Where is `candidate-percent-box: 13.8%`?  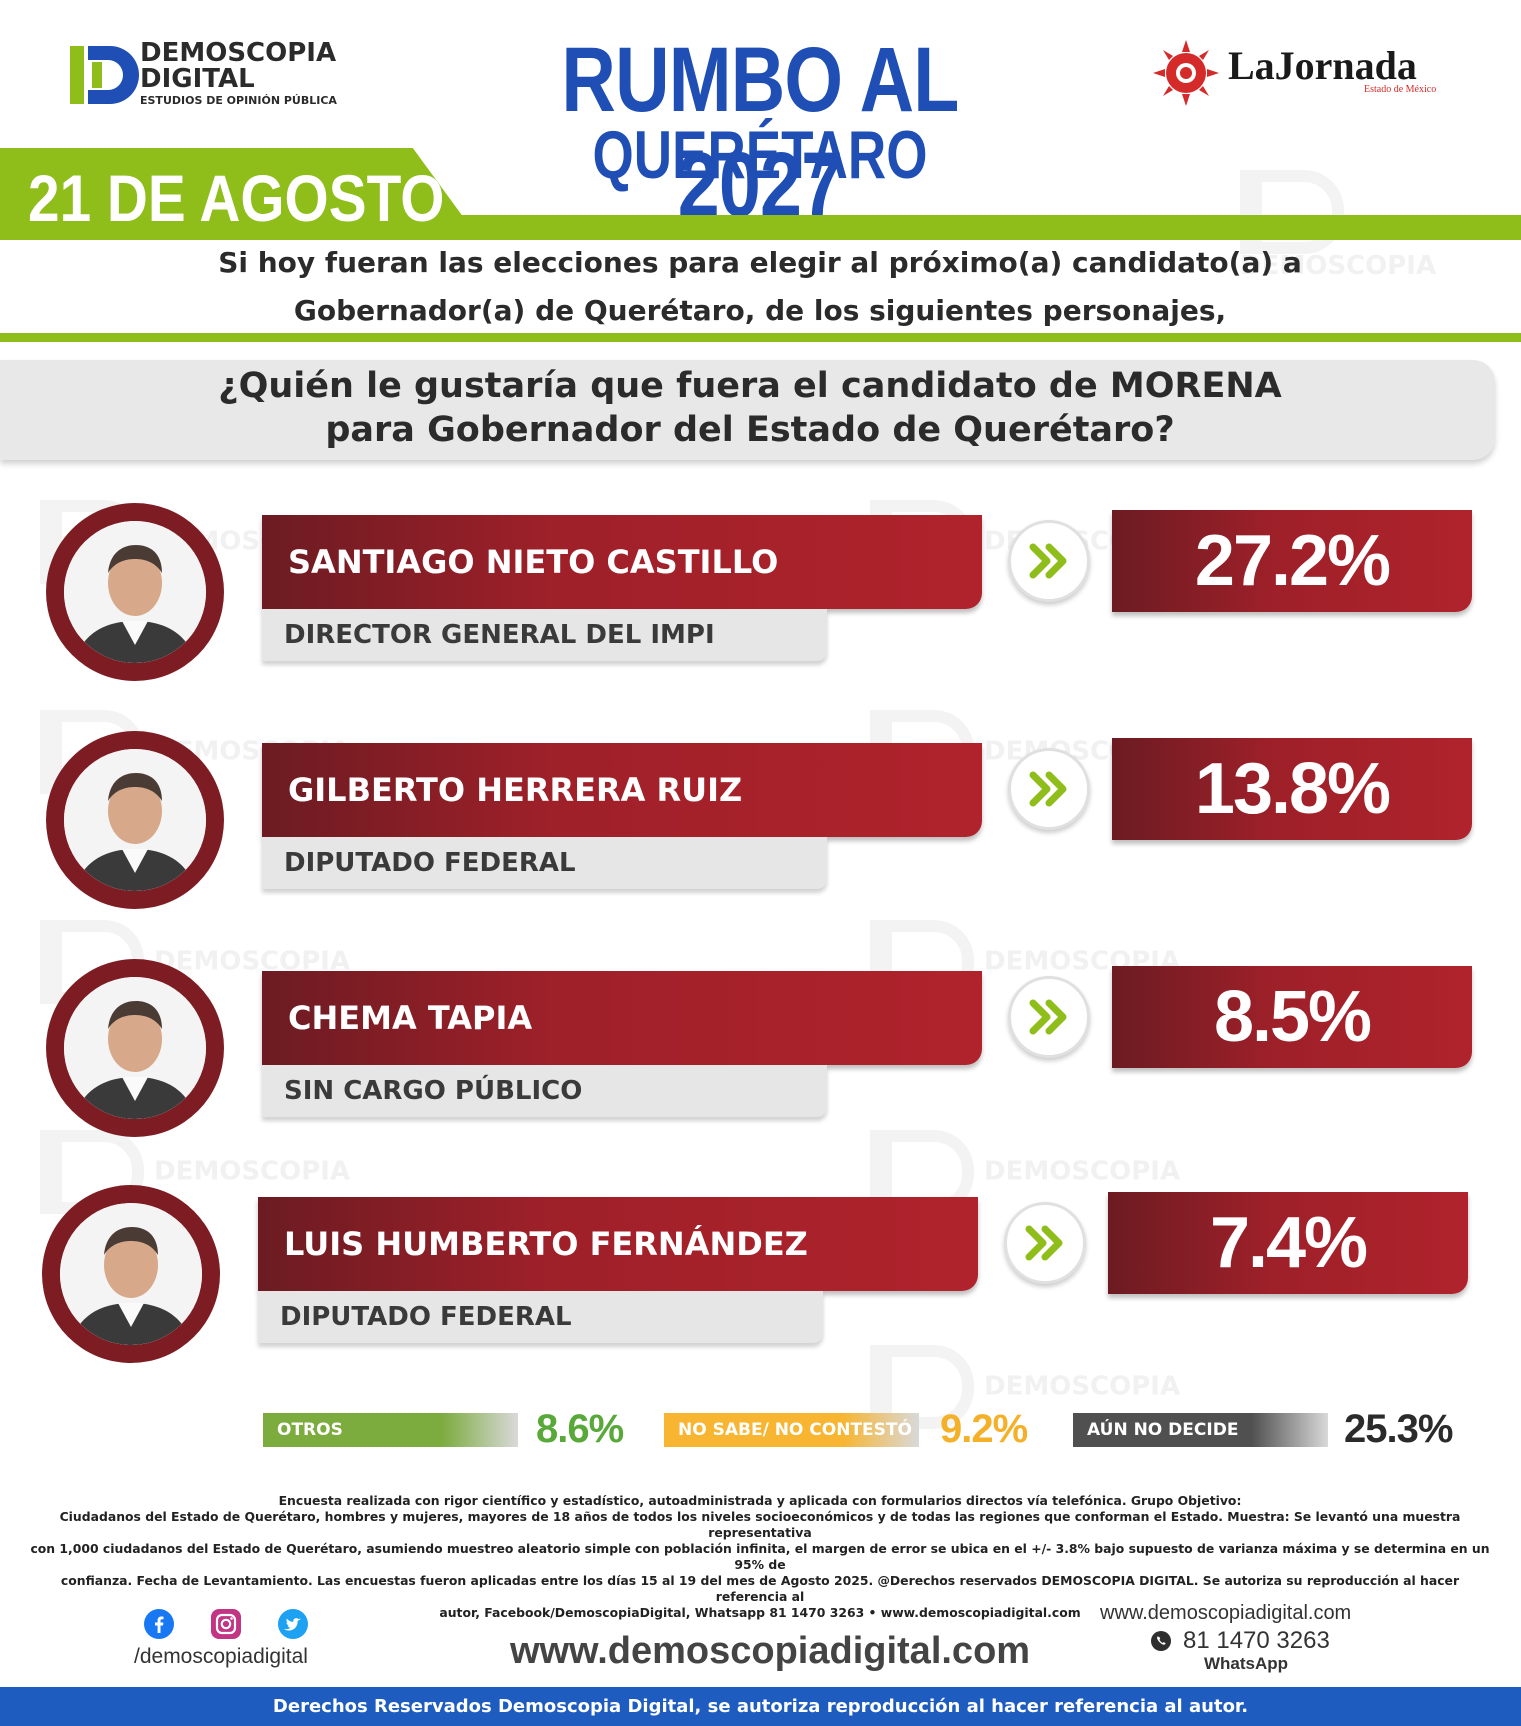 candidate-percent-box: 13.8% is located at coordinates (1292, 789).